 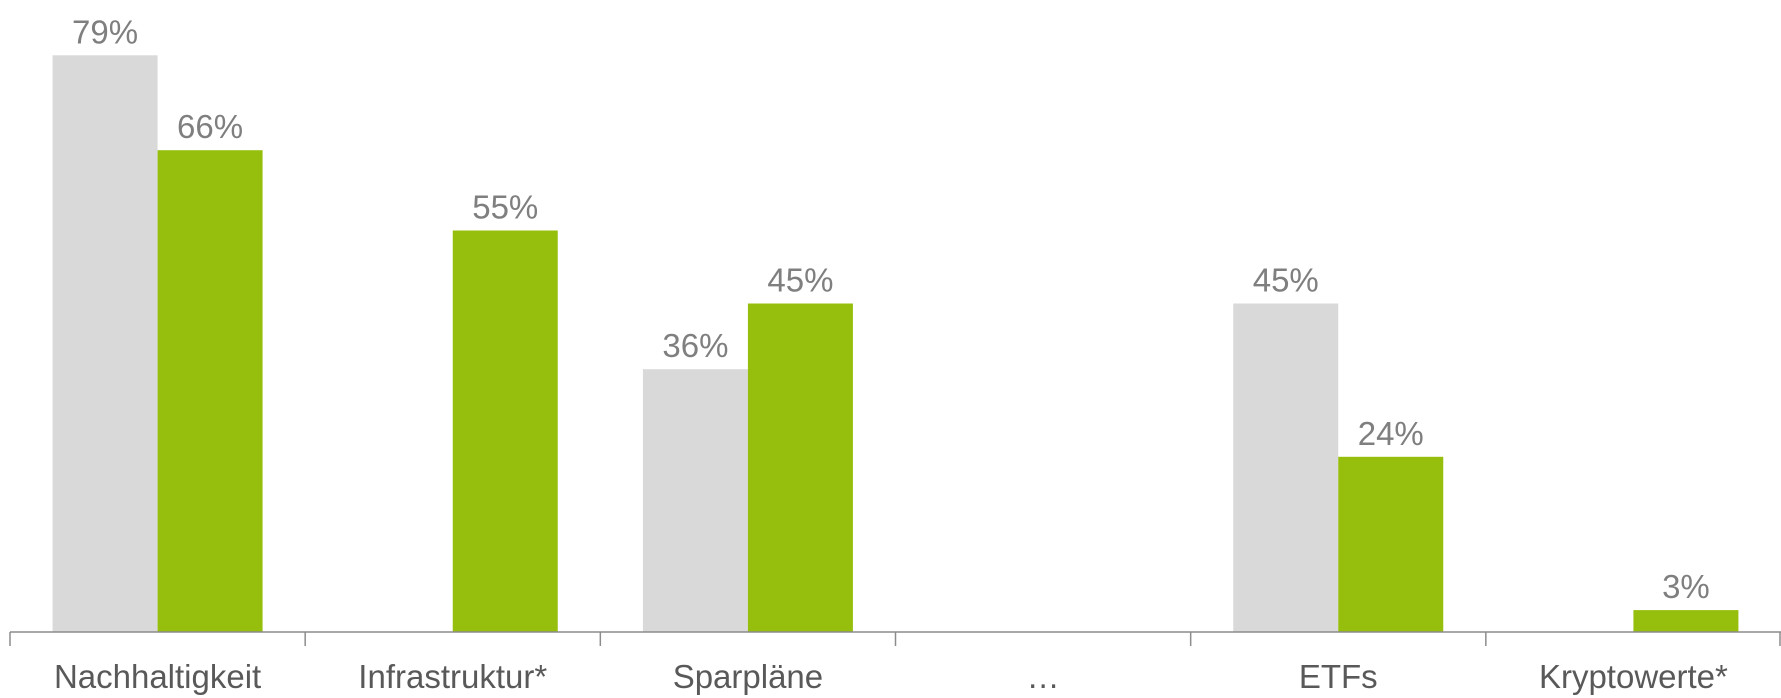 I want to click on data-label: 36%, so click(x=695, y=345).